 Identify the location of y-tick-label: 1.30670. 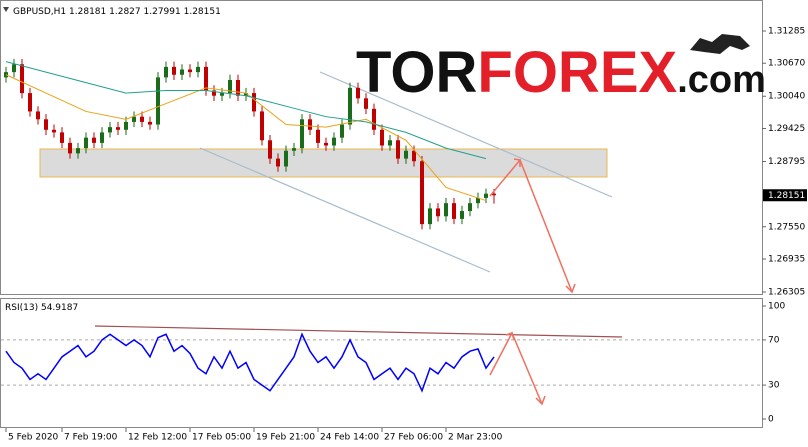
(786, 64).